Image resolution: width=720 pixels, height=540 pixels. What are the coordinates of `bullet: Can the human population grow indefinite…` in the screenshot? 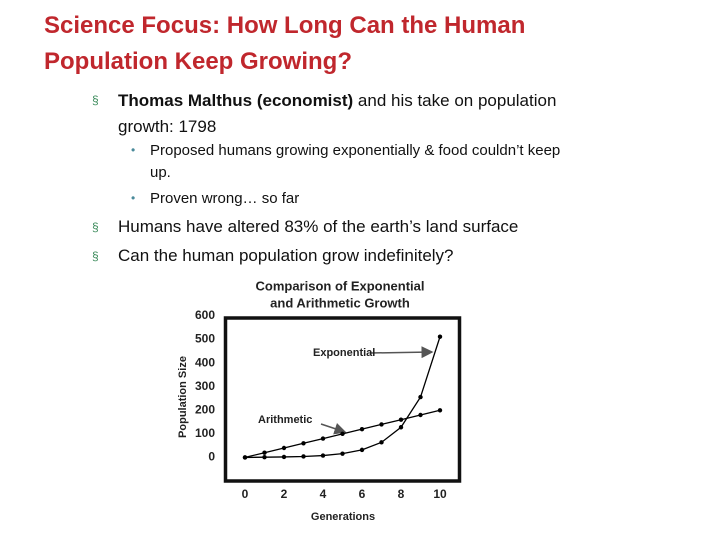 It's located at (286, 255).